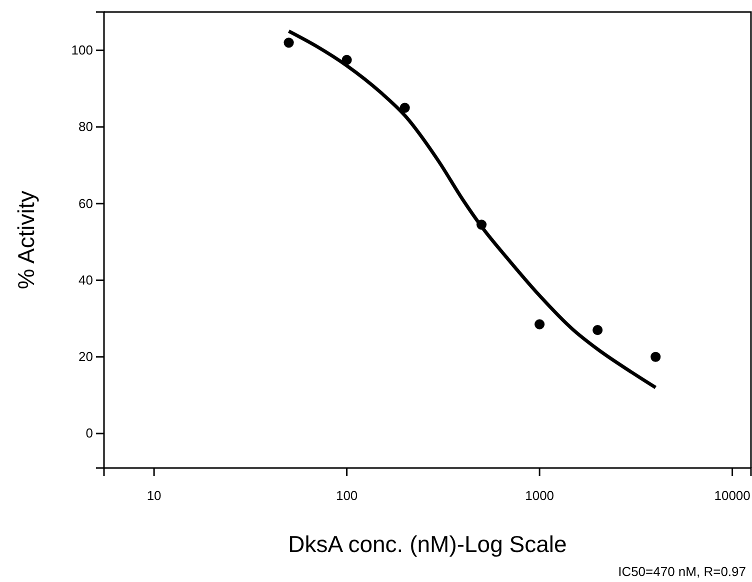 The width and height of the screenshot is (752, 582). I want to click on x-axis-title: DksA conc. (nM)-Log Scale, so click(427, 544).